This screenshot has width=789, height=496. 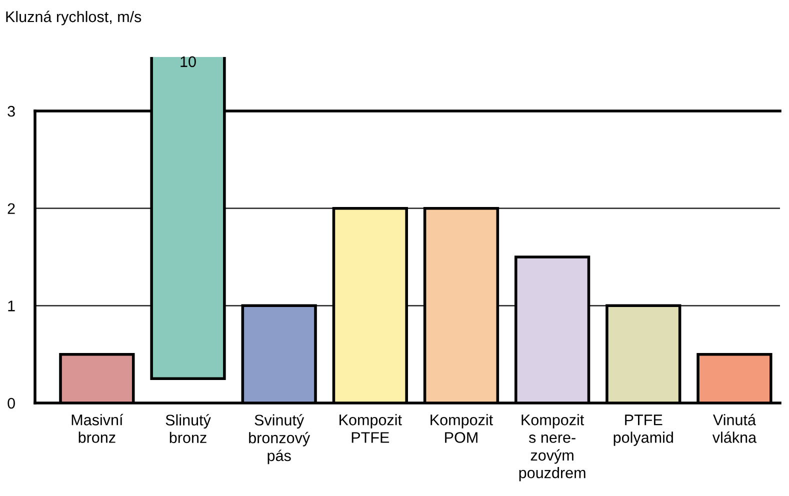 I want to click on x-tick-label: Kompozit POM, so click(x=461, y=428).